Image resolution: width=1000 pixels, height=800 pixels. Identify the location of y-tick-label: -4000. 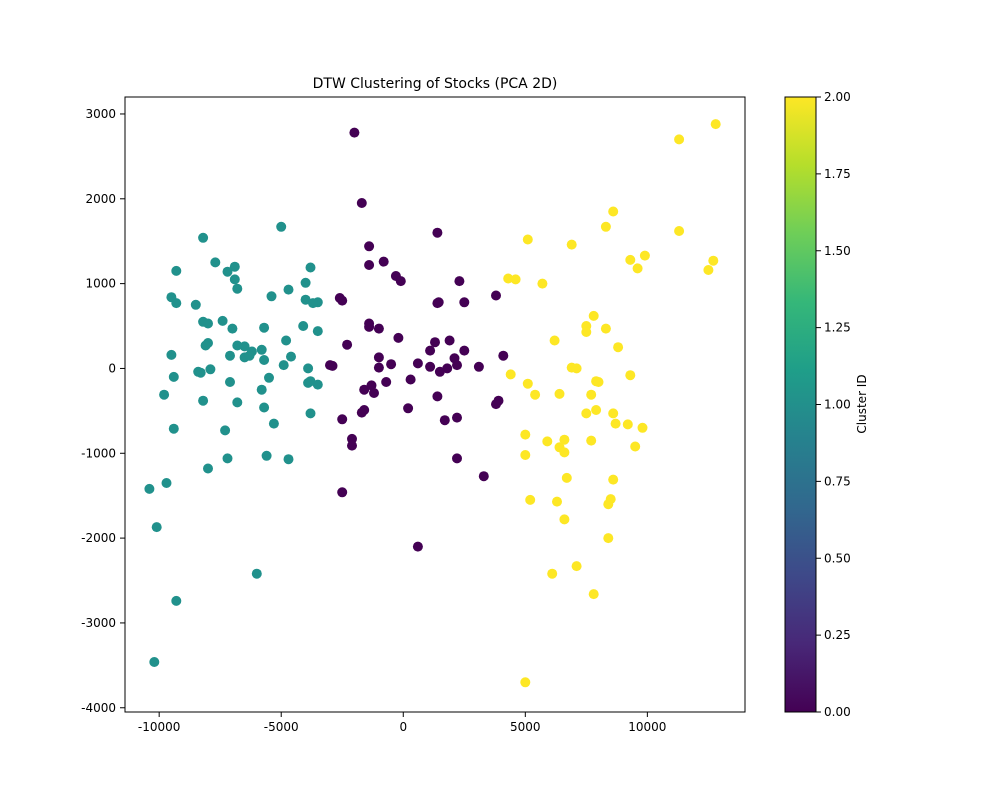
(98, 708).